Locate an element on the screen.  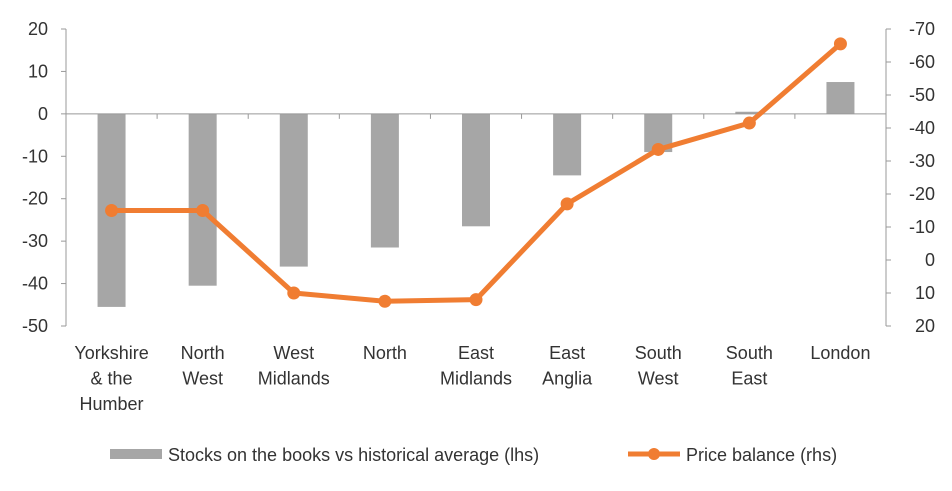
category-label: North West is located at coordinates (203, 366).